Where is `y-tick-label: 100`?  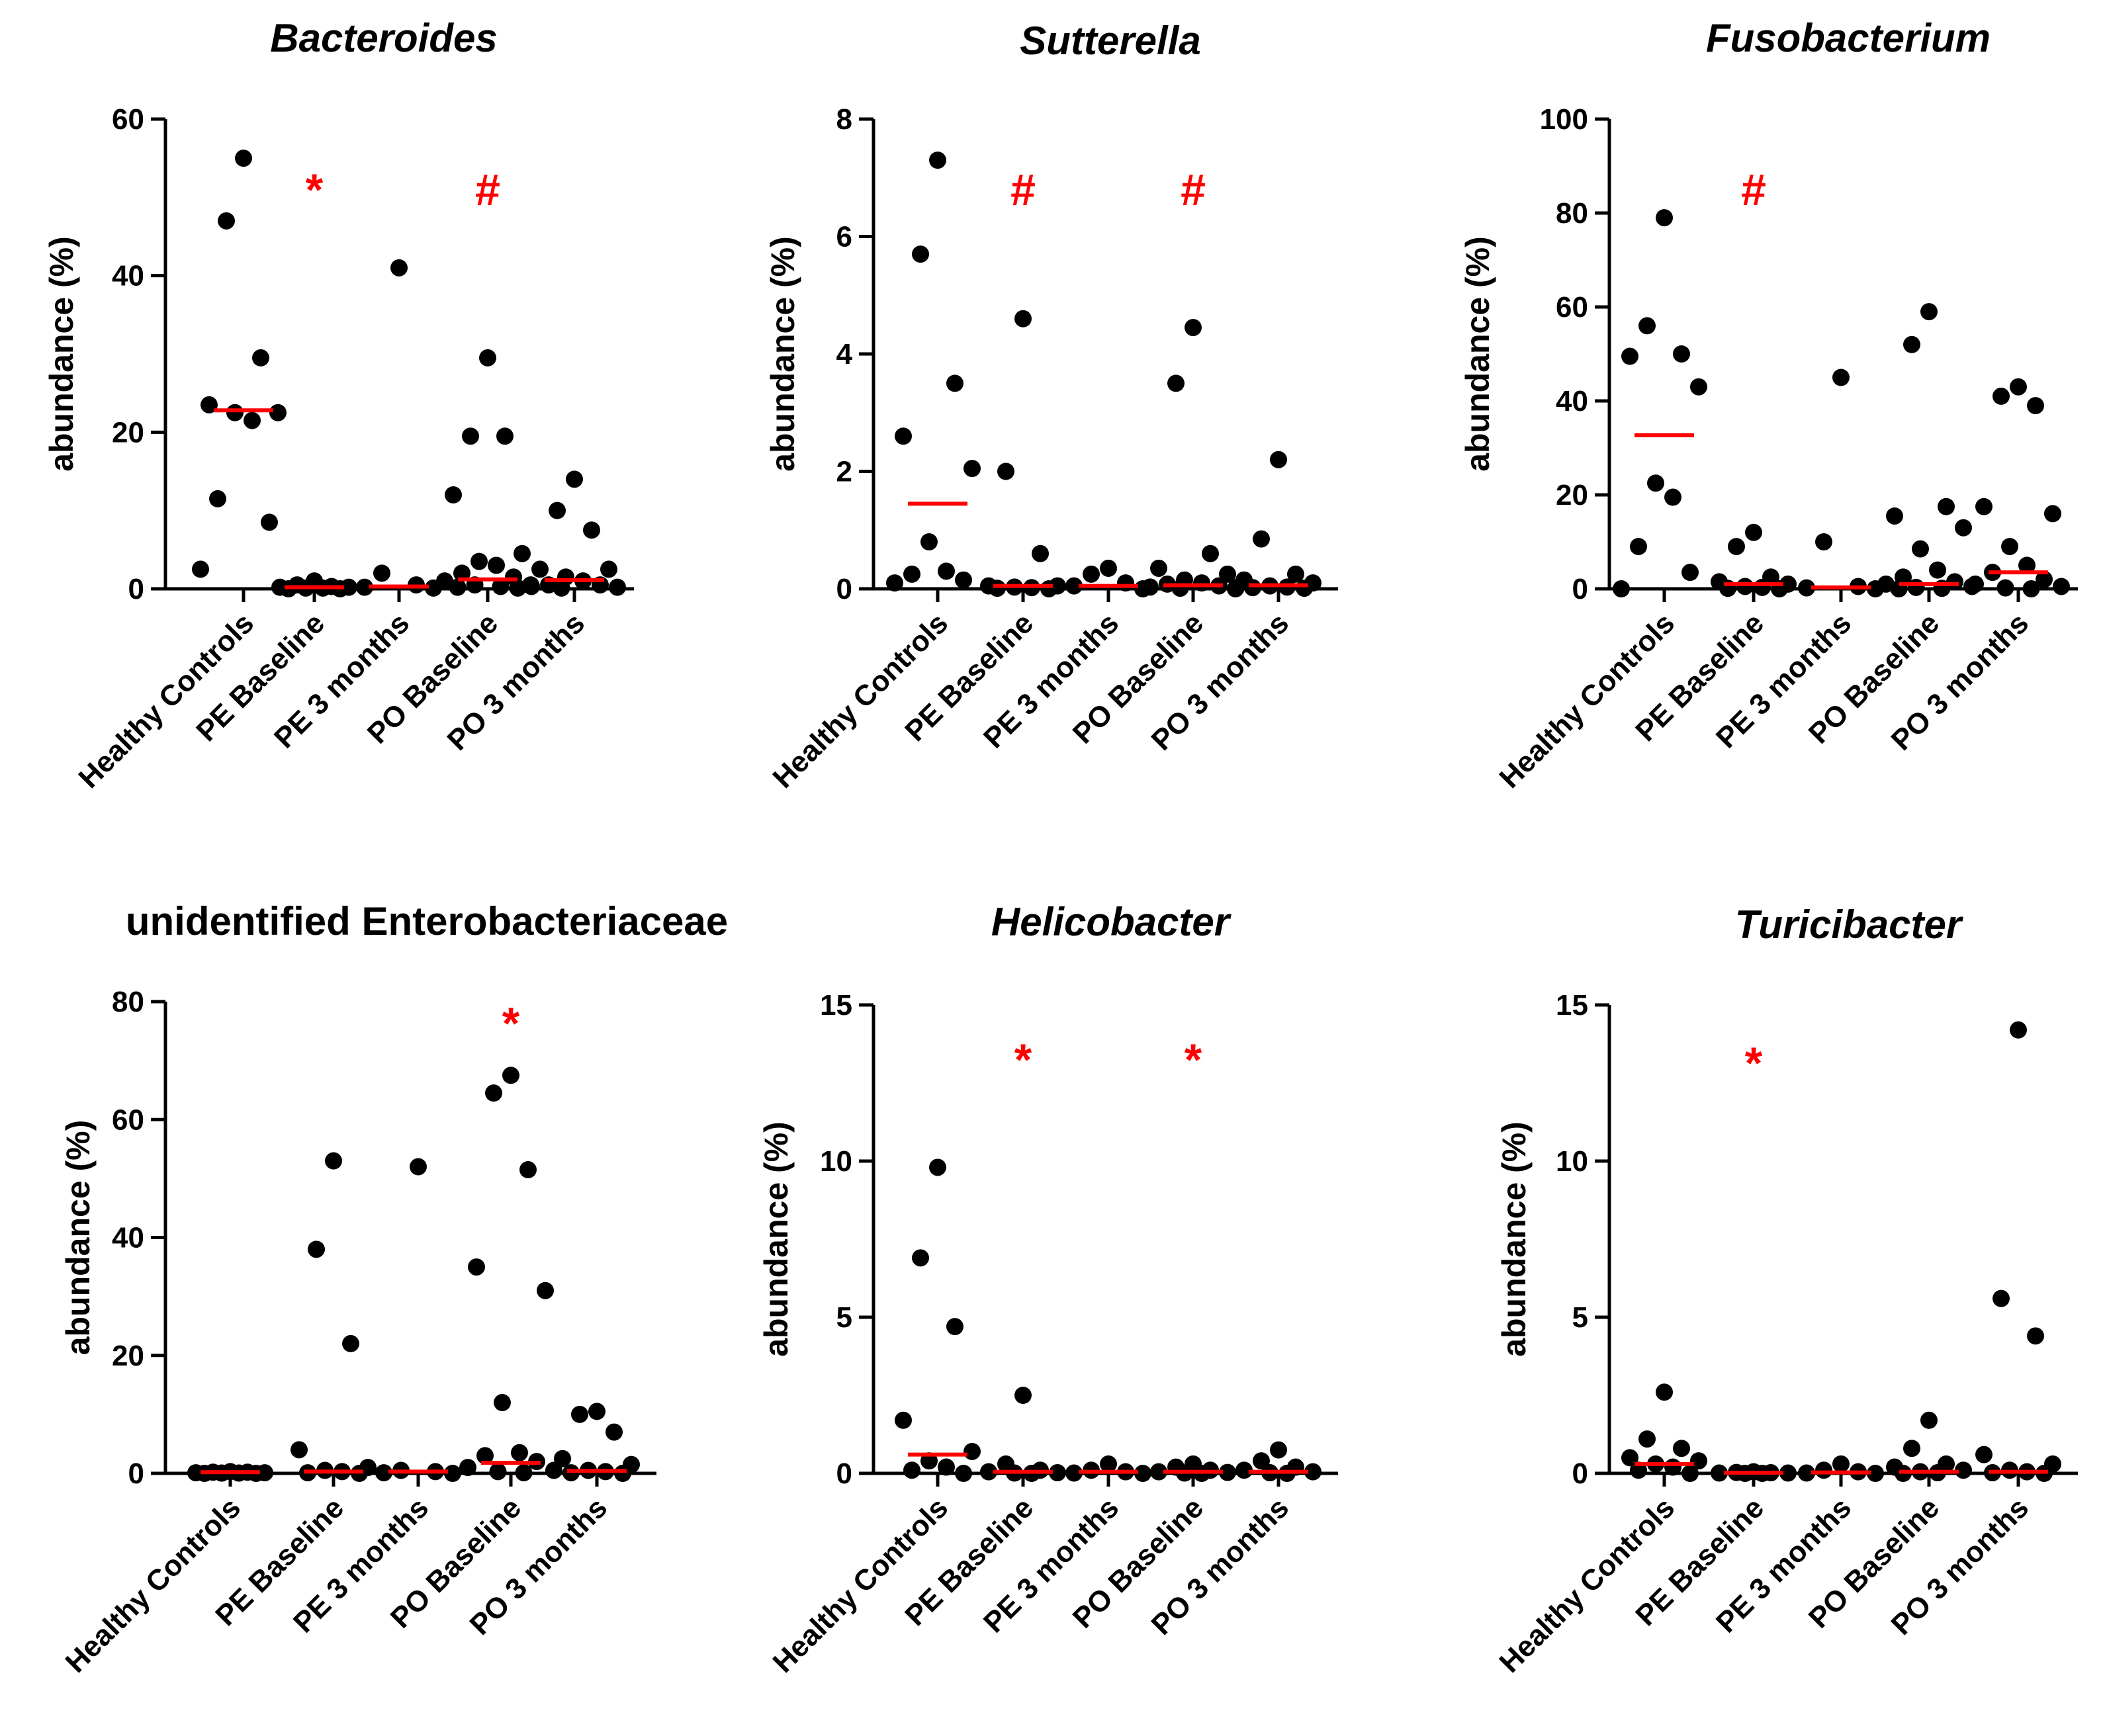
y-tick-label: 100 is located at coordinates (1564, 119).